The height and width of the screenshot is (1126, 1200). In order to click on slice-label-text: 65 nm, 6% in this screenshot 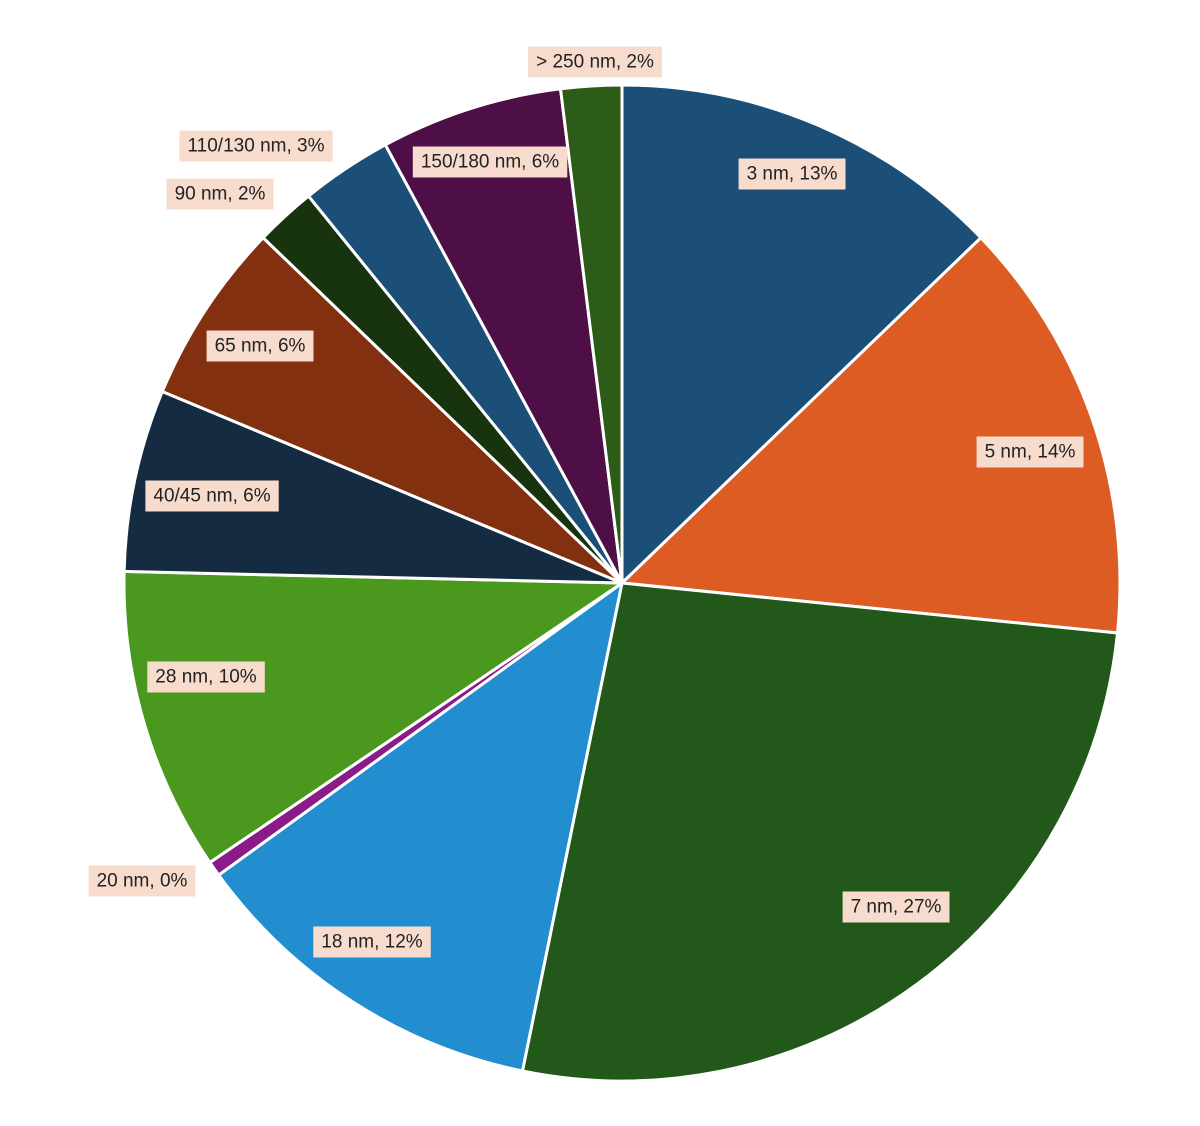, I will do `click(260, 346)`.